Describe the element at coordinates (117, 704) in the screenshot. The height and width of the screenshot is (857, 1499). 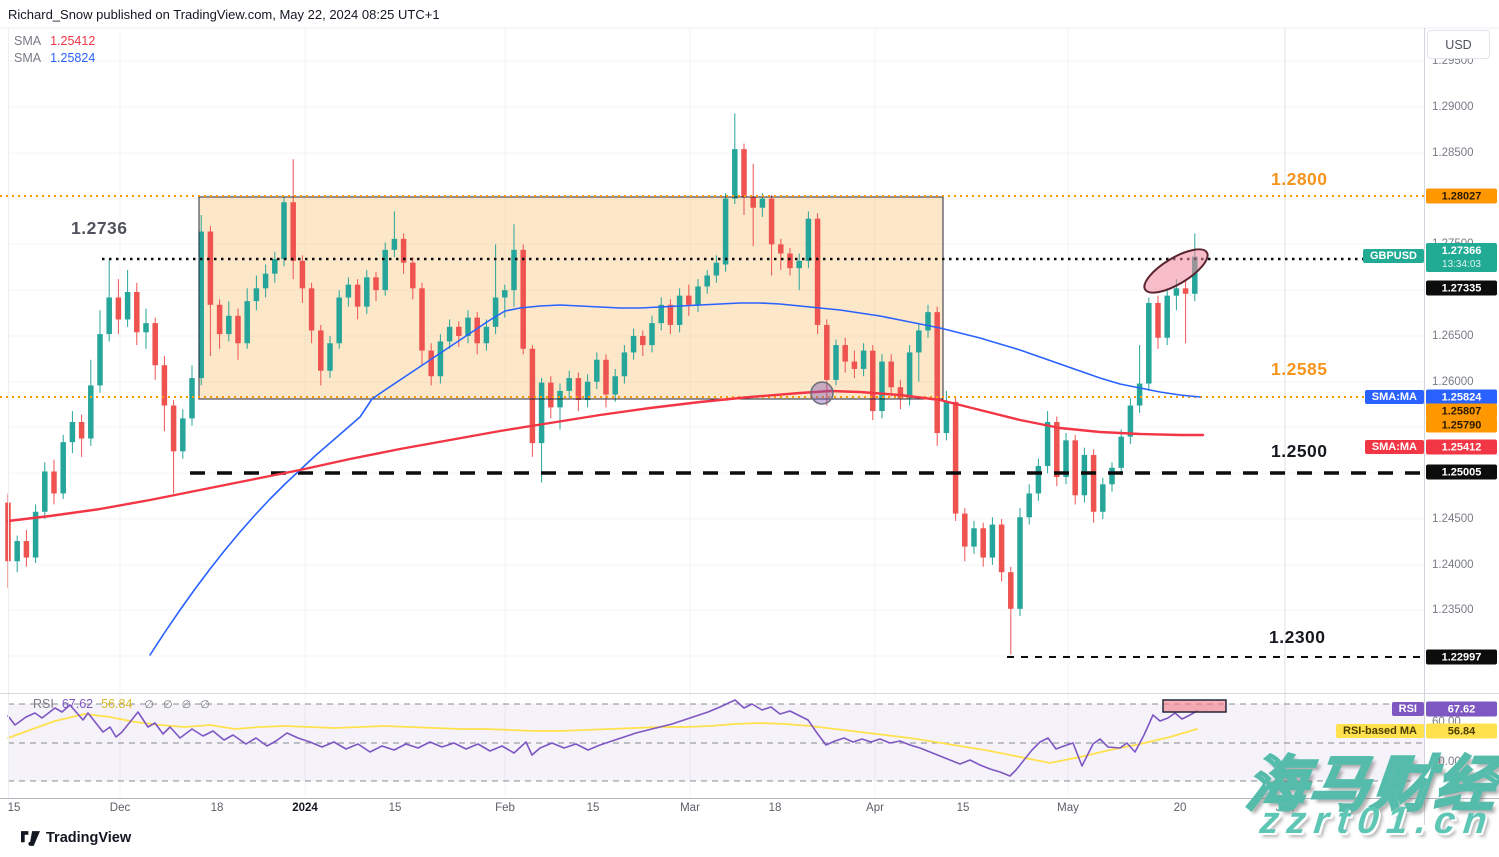
I see `rsi-ma-value: 56.84` at that location.